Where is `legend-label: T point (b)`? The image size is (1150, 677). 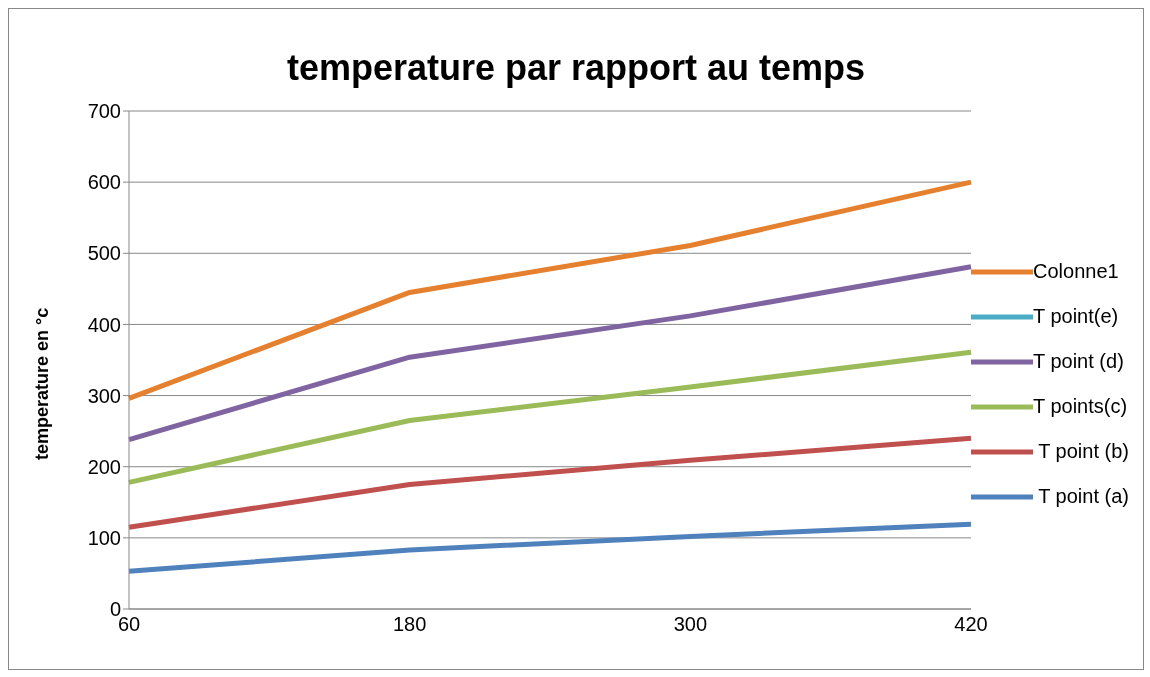
legend-label: T point (b) is located at coordinates (1083, 451).